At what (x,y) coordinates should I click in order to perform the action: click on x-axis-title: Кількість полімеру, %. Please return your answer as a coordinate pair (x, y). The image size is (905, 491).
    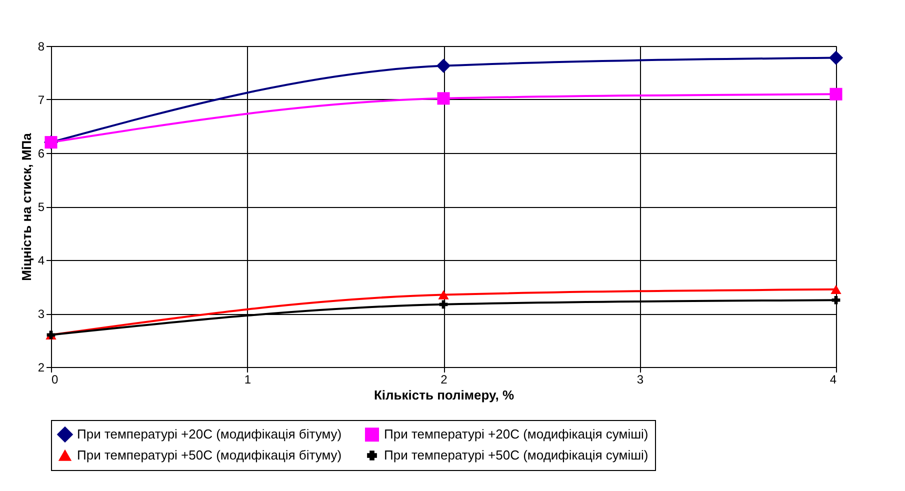
    Looking at the image, I should click on (444, 395).